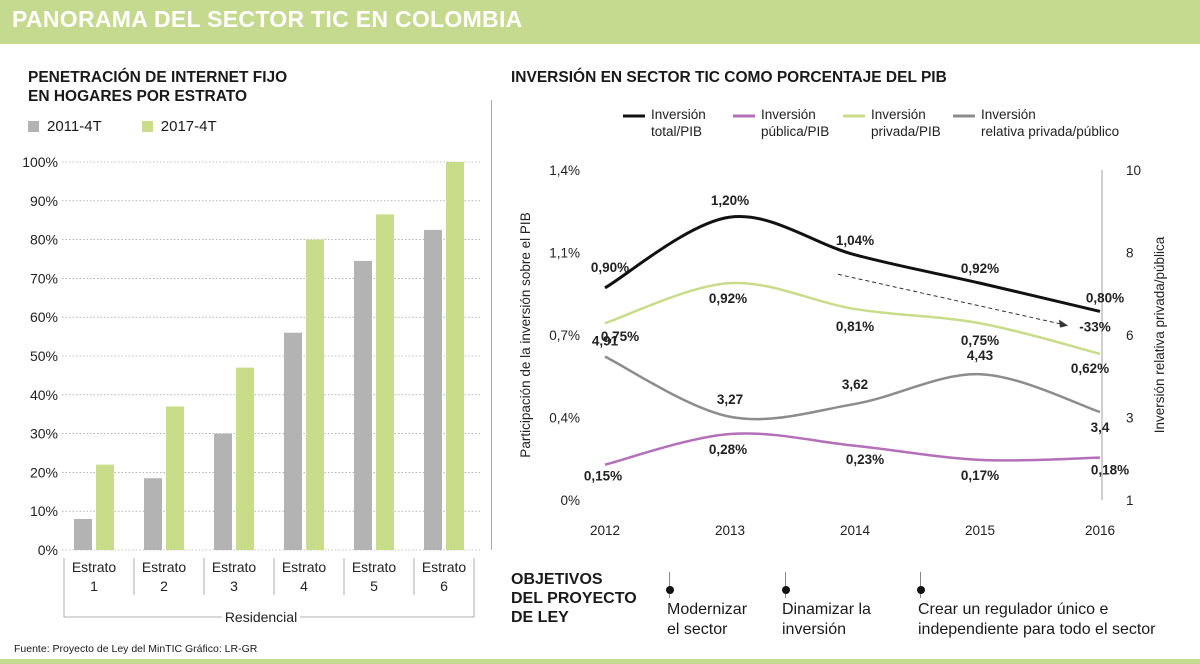 The height and width of the screenshot is (664, 1200). I want to click on objective-1-line-1: Modernizar, so click(707, 609).